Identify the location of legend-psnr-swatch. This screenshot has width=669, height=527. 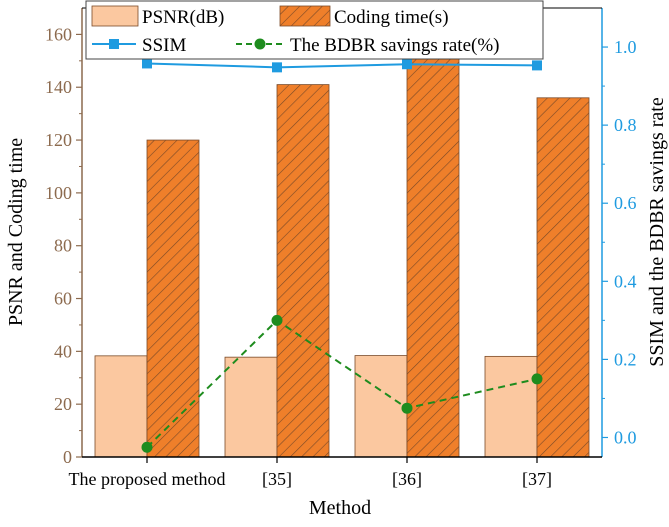
(115, 16).